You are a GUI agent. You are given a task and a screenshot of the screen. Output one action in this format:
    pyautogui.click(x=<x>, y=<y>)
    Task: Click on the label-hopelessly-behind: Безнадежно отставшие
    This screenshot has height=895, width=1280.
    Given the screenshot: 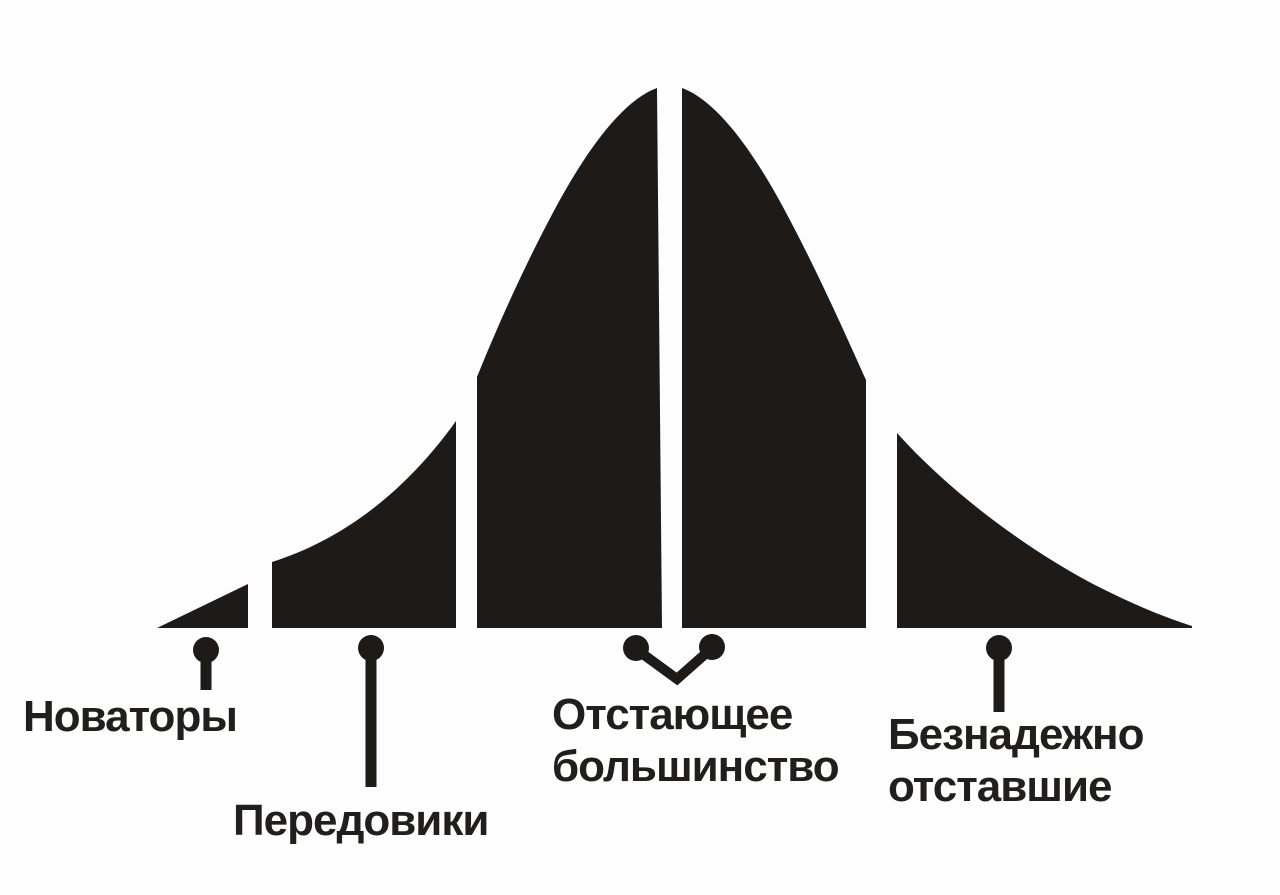 What is the action you would take?
    pyautogui.click(x=1016, y=761)
    